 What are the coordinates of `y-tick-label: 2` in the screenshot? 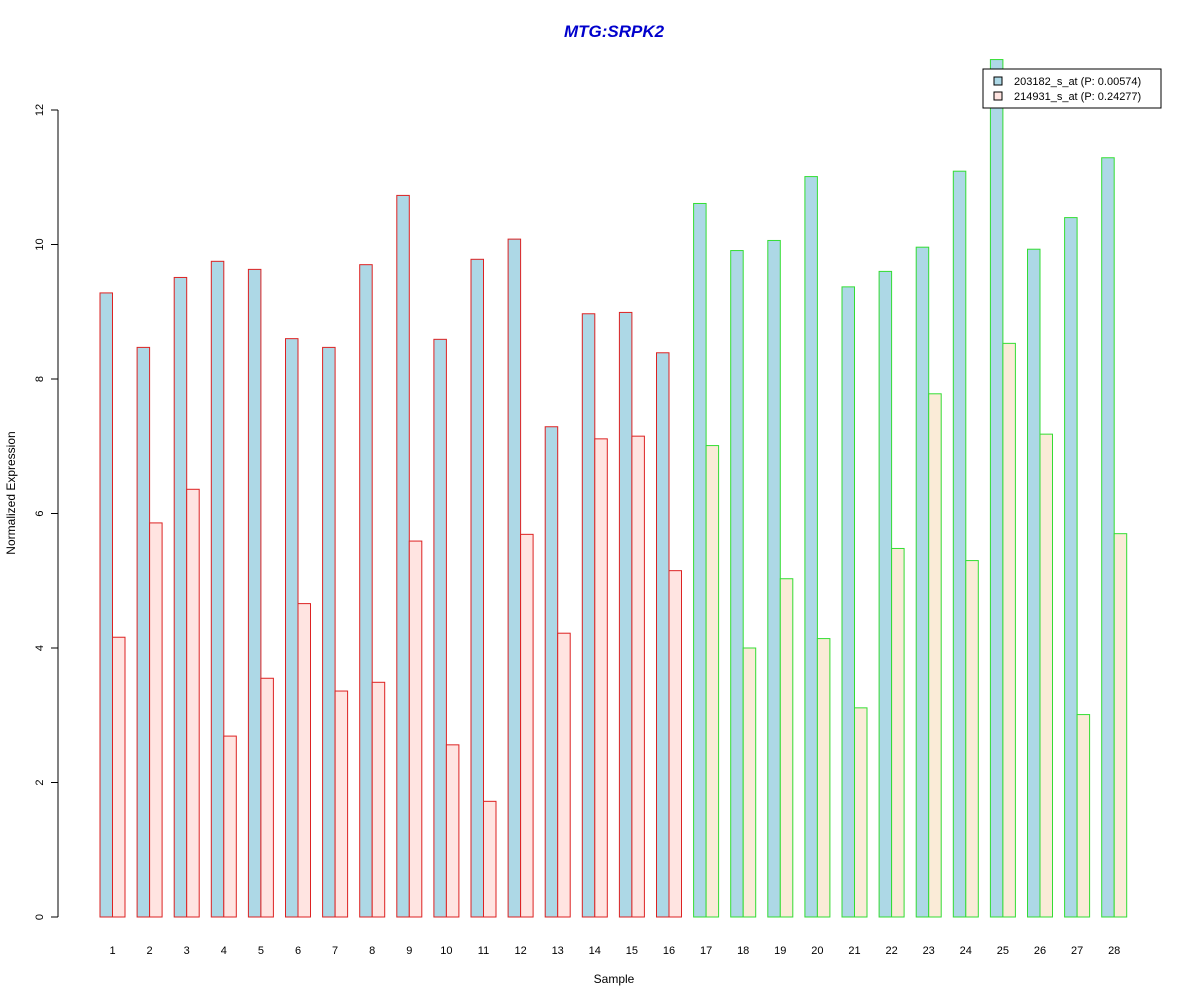 It's located at (40, 782).